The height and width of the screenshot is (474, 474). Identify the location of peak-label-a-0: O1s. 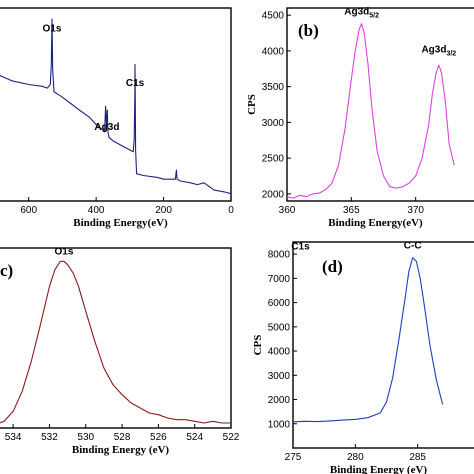
(52, 28).